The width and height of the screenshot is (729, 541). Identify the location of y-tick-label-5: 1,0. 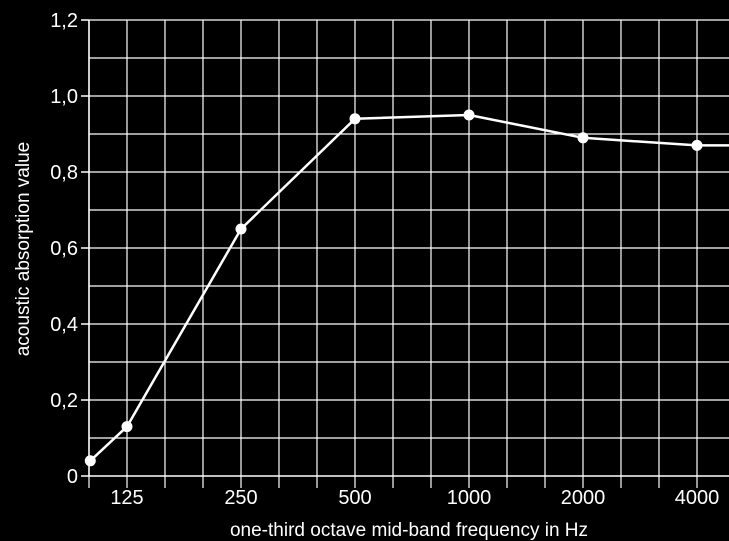
(64, 97).